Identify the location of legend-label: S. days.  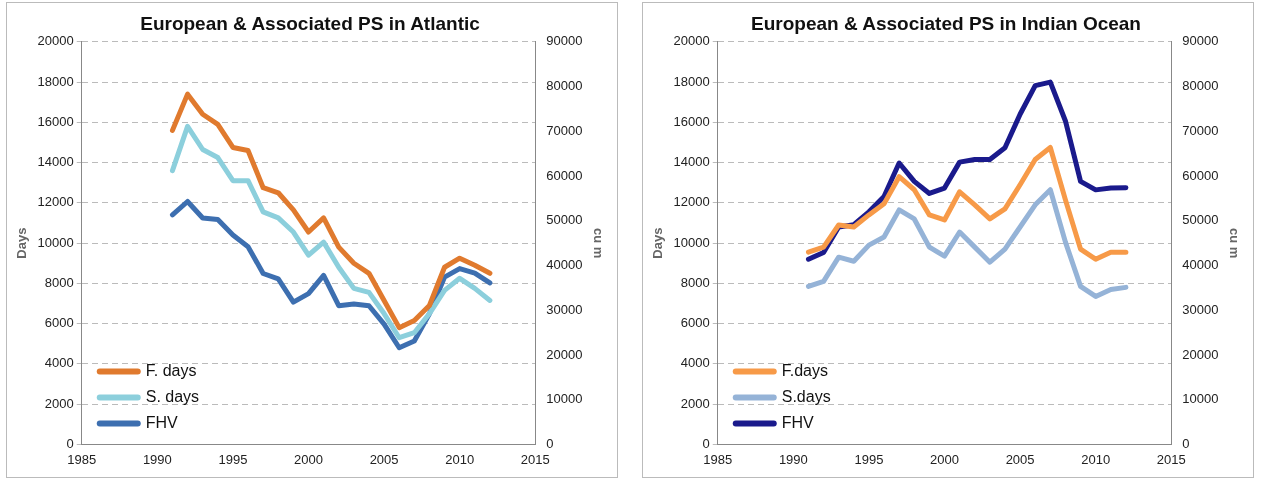
(172, 396).